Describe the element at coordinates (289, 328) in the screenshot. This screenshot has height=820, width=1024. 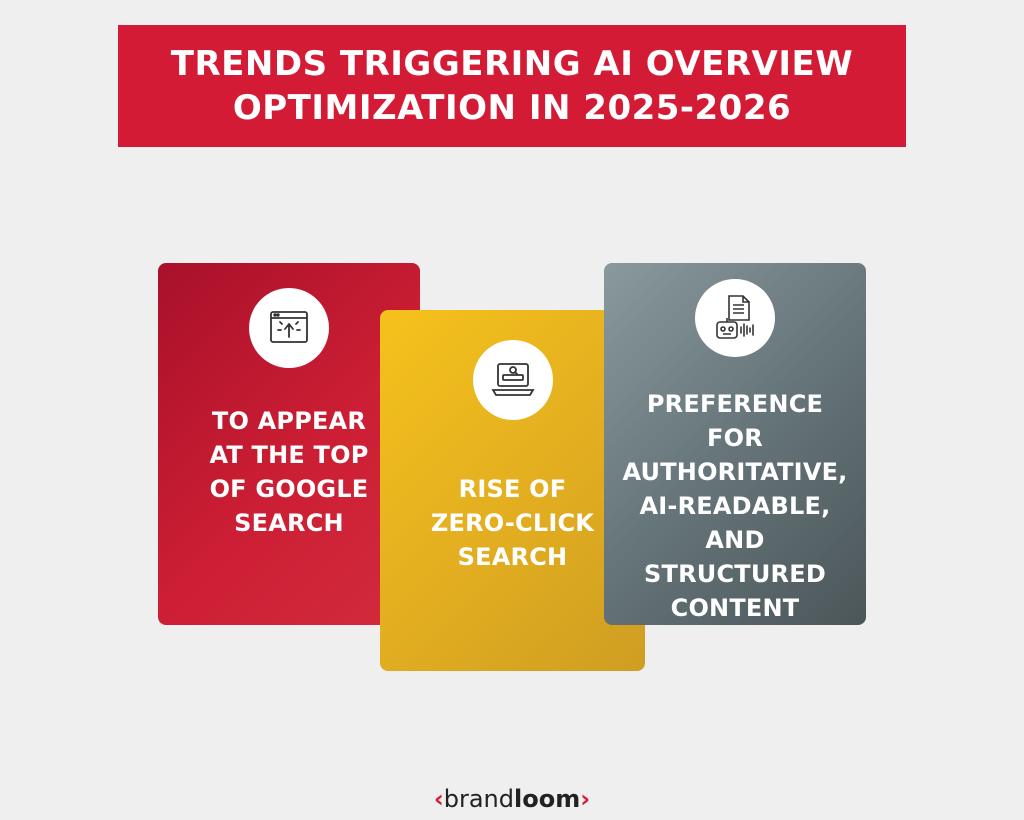
I see `browser-cursor-icon` at that location.